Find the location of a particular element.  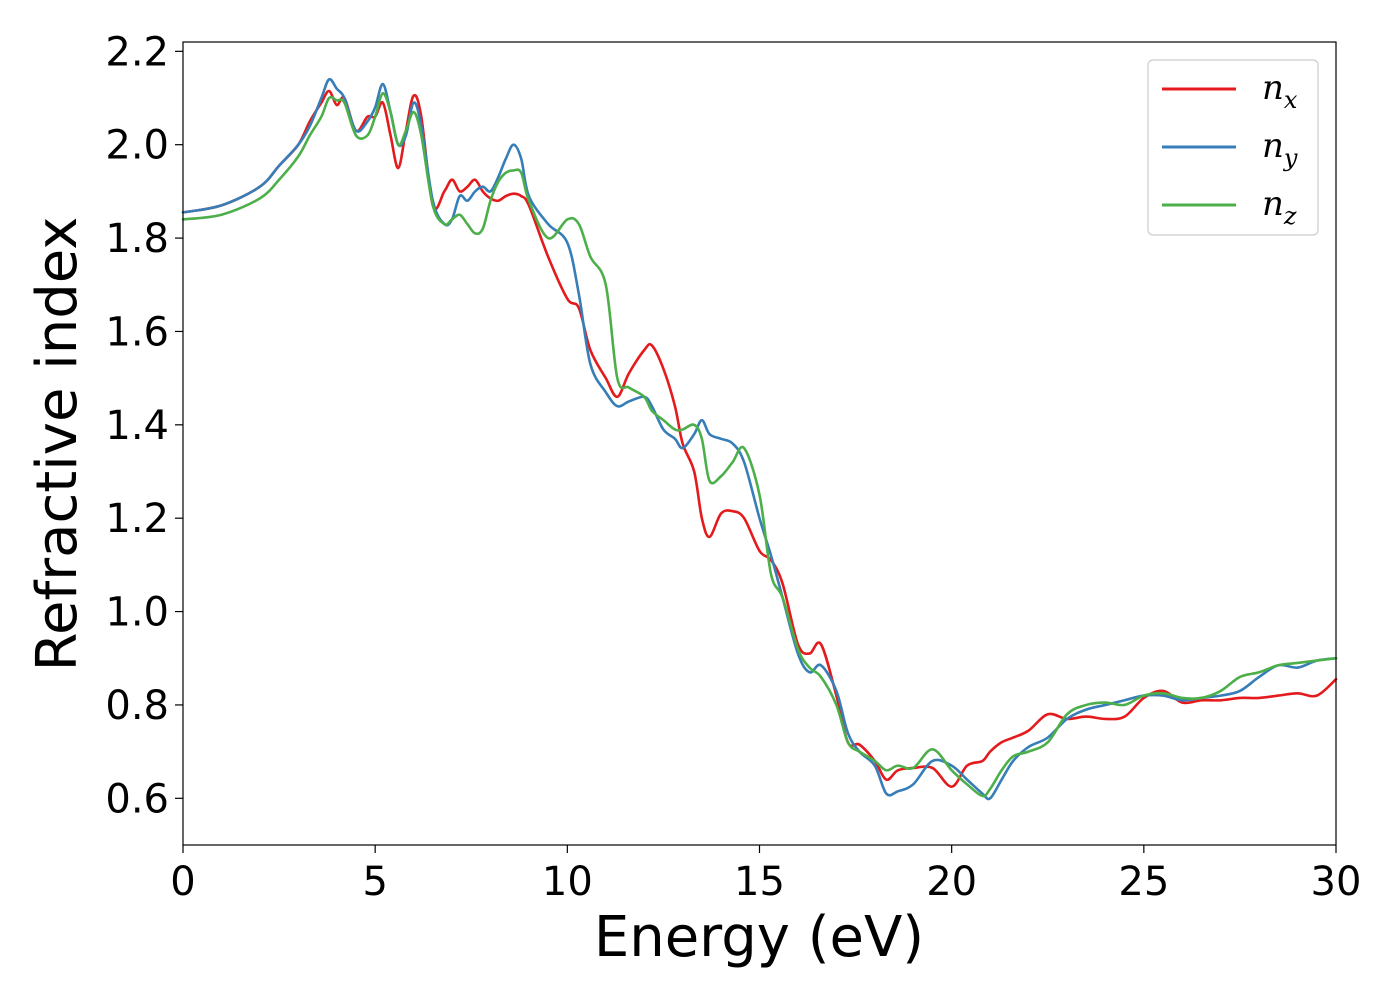

y-tick-label: 1.6 is located at coordinates (137, 332).